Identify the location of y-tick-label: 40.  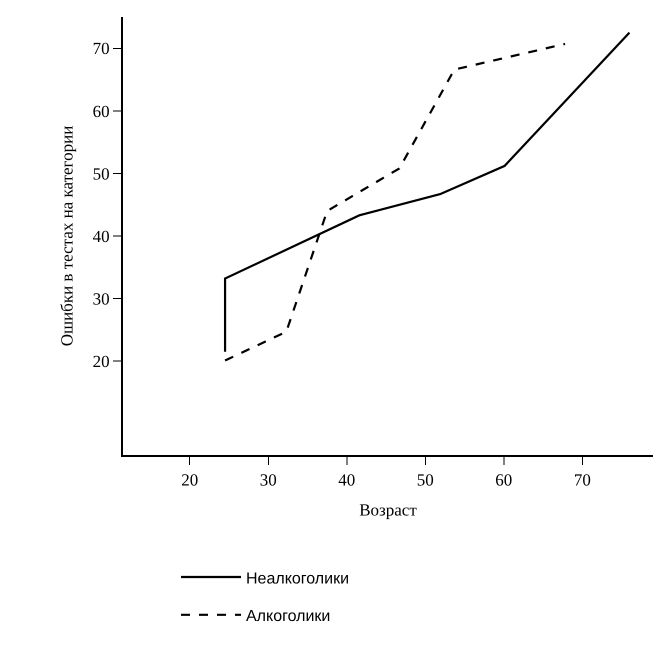
(101, 236).